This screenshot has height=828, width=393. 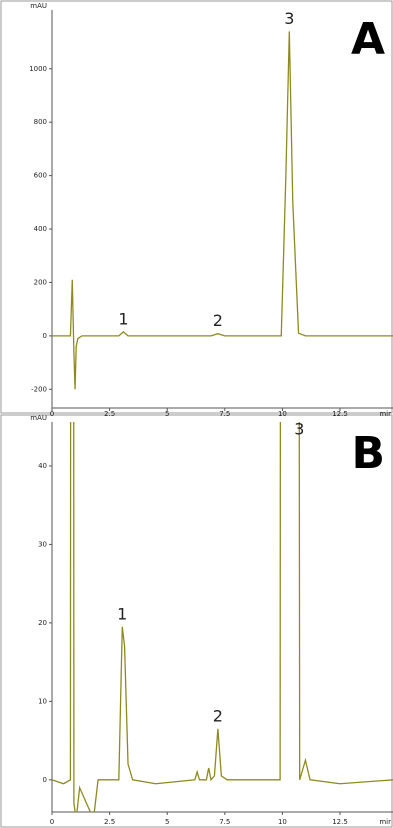 I want to click on y-tick-label: 1000, so click(x=38, y=69).